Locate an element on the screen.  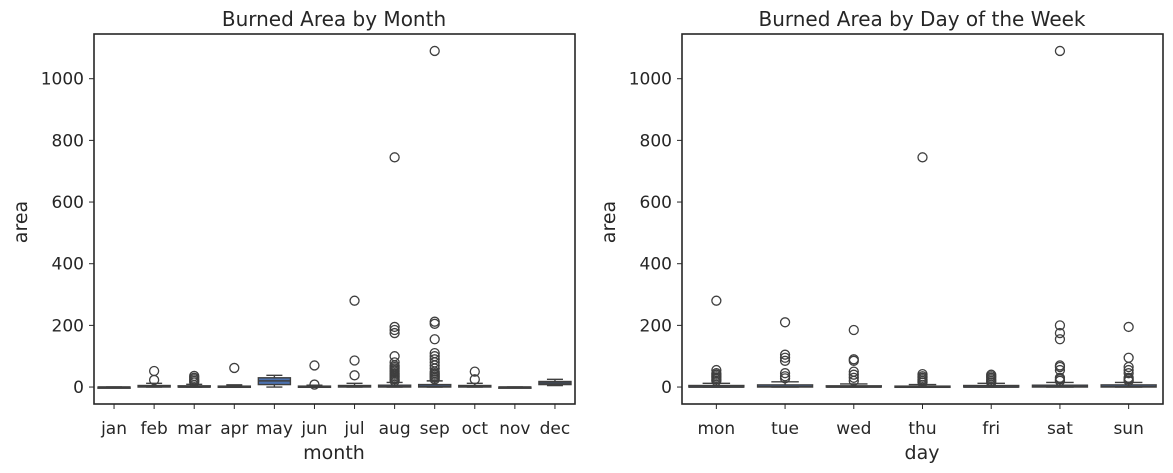
x-tick-label: sat is located at coordinates (1060, 429).